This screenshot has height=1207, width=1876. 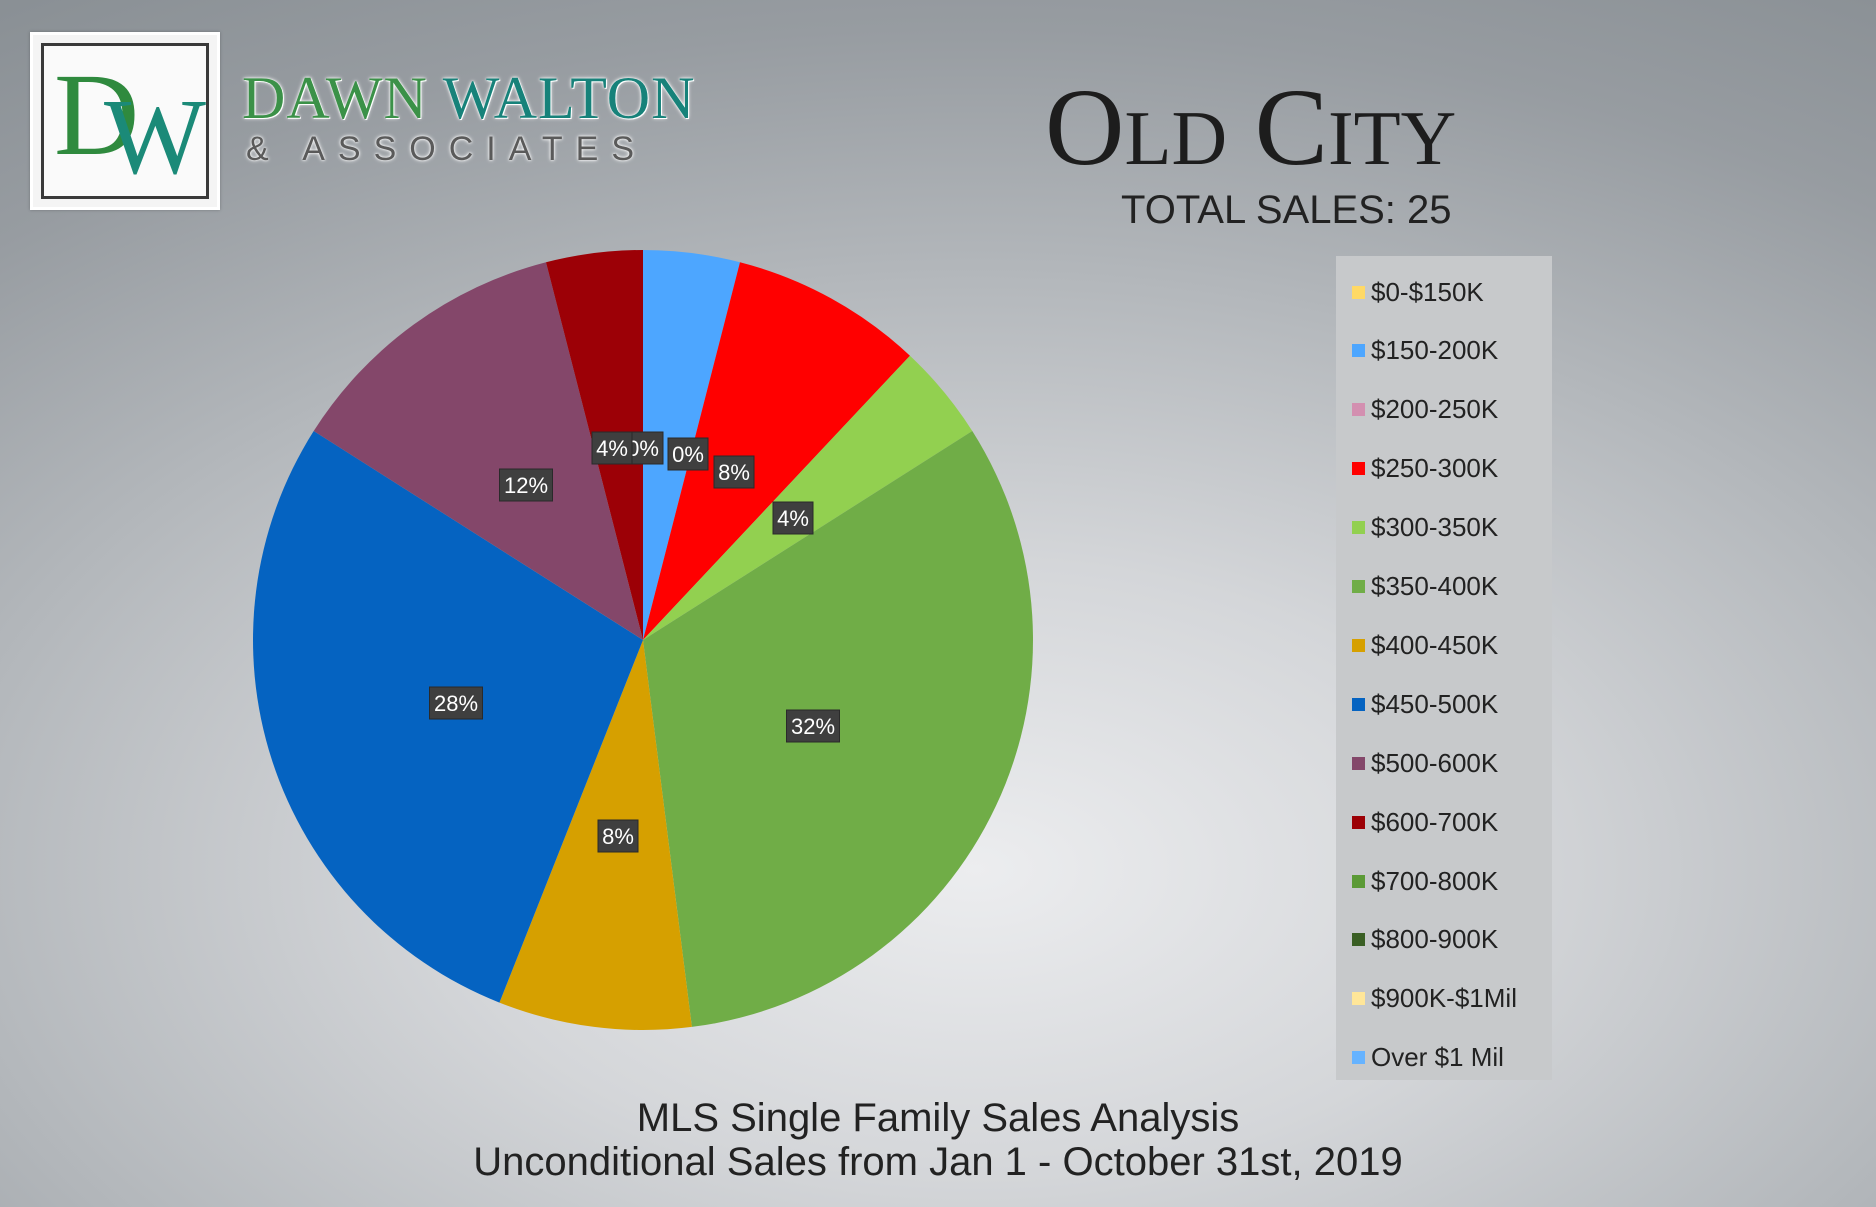 What do you see at coordinates (447, 149) in the screenshot?
I see `brand-subtitle: & ASSOCIATES` at bounding box center [447, 149].